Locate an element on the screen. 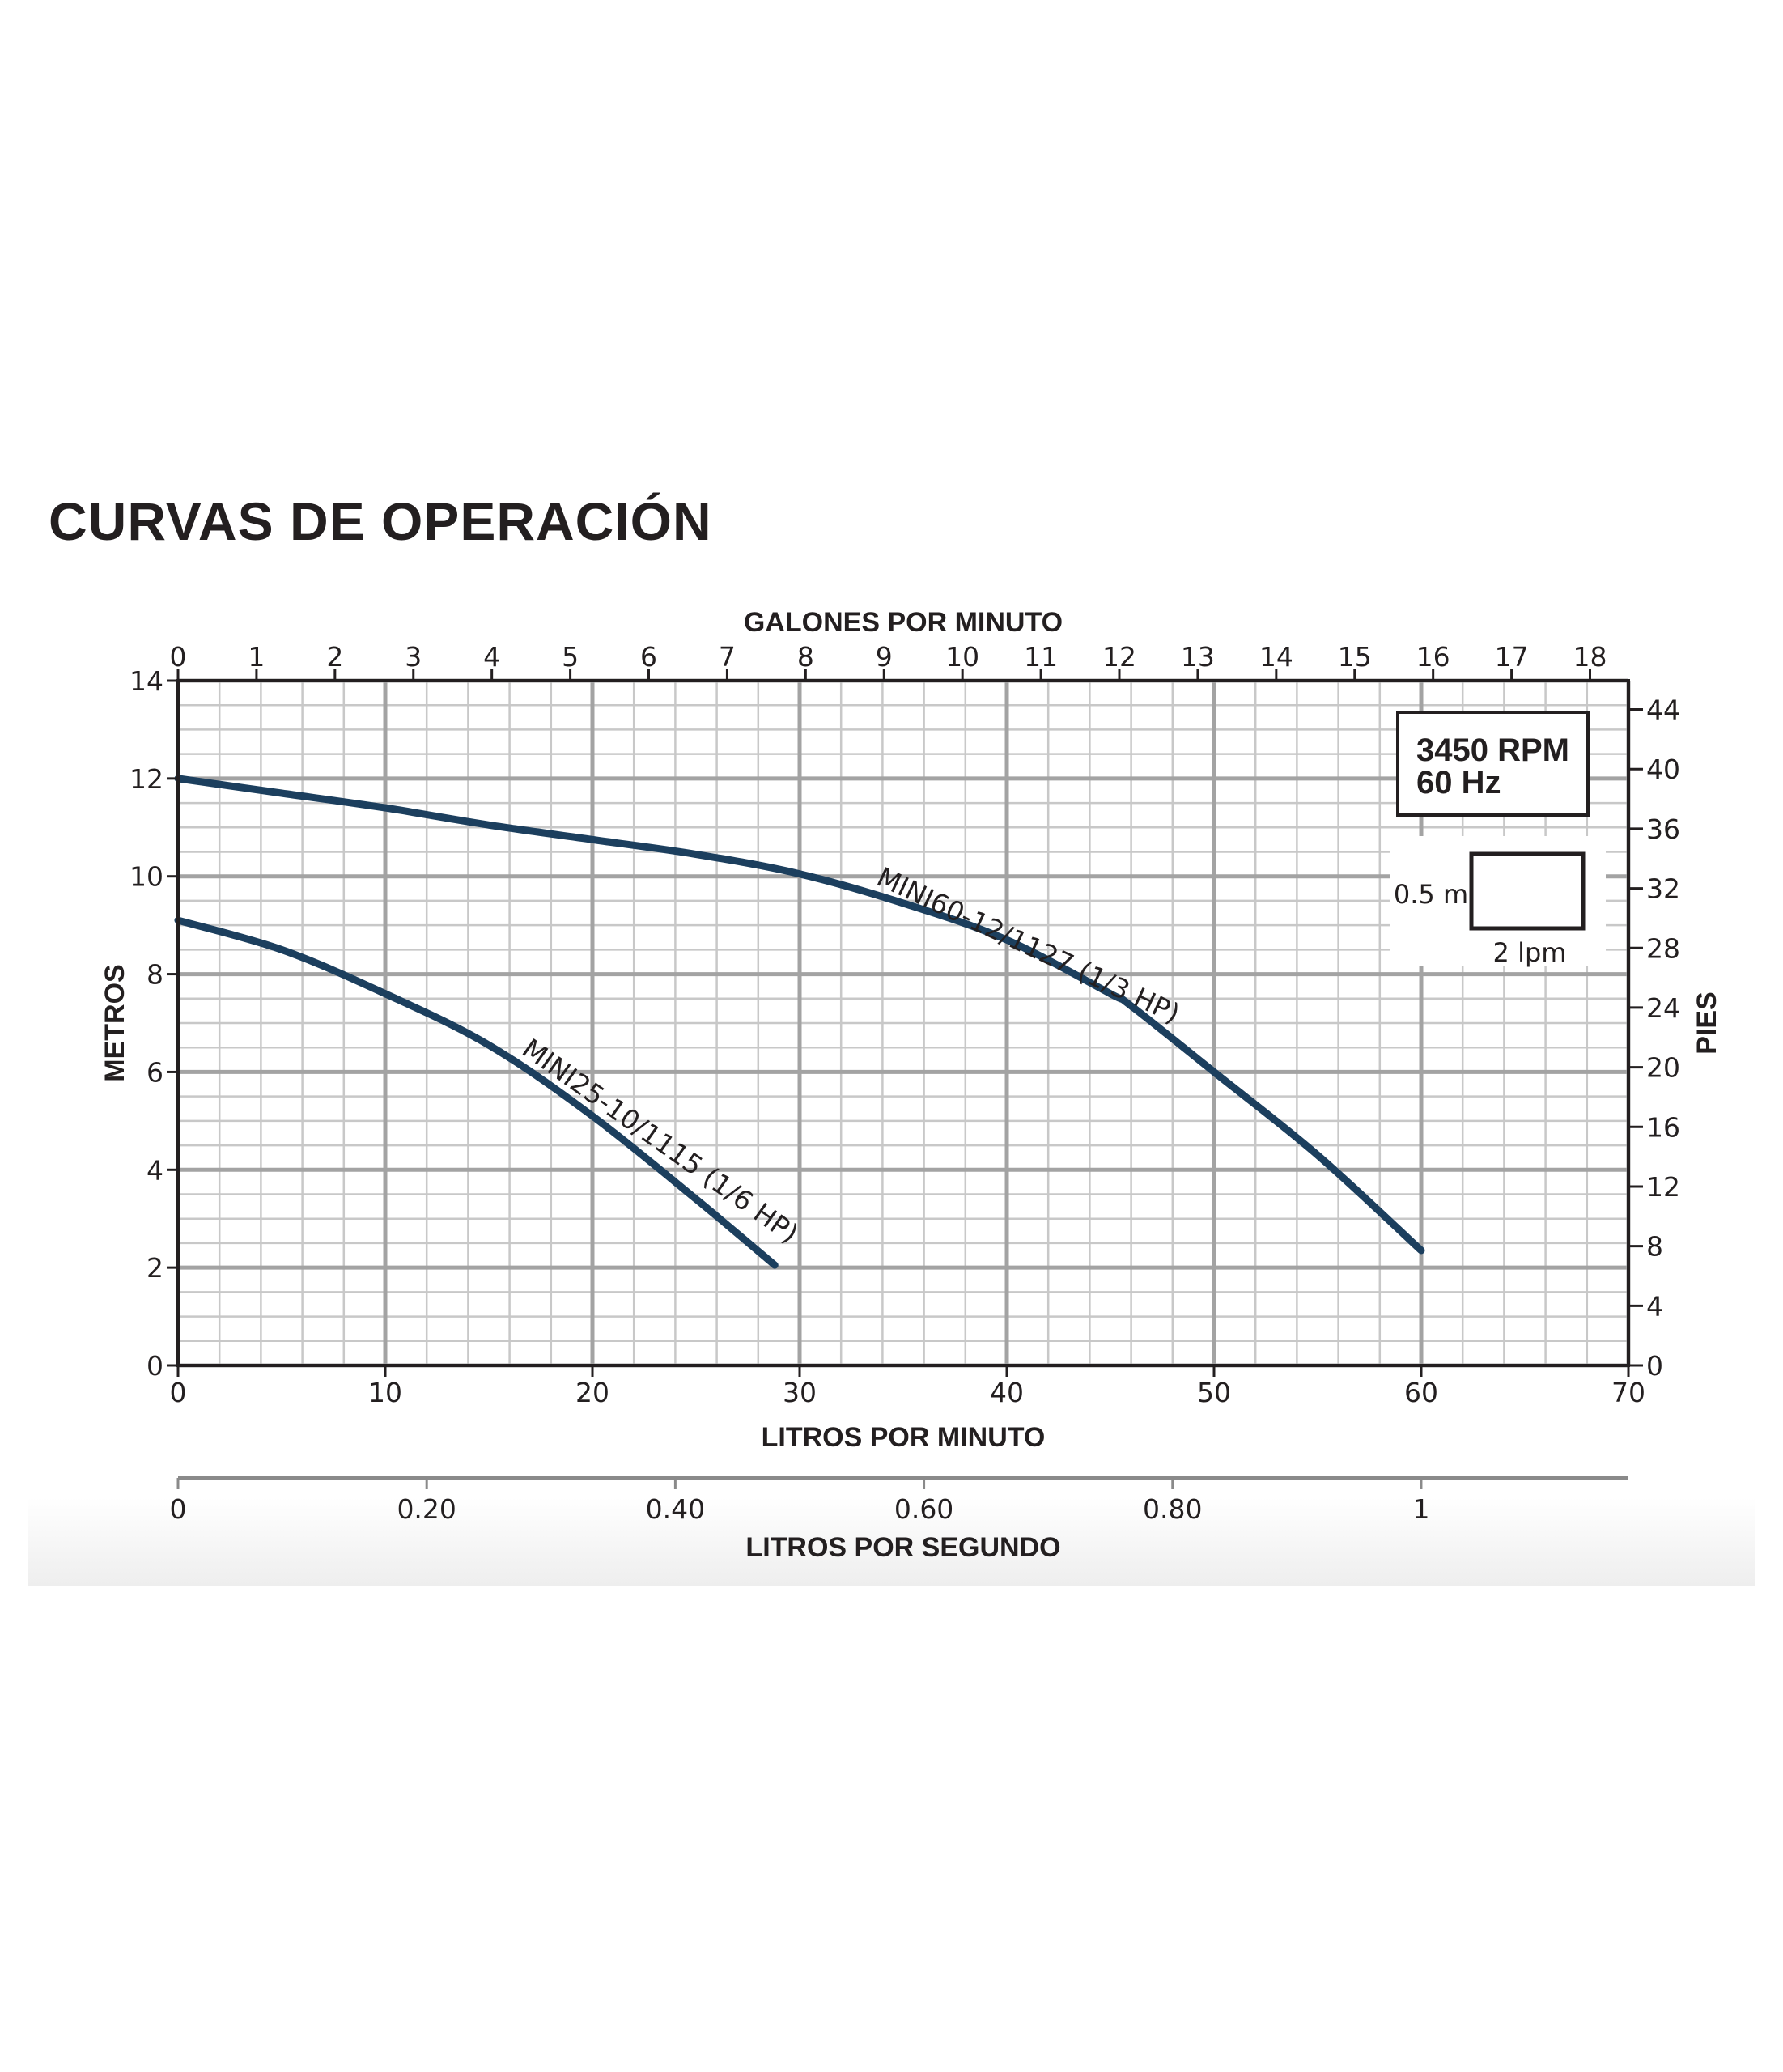 The width and height of the screenshot is (1783, 2072). lps-tick-label: 0.20 is located at coordinates (426, 1509).